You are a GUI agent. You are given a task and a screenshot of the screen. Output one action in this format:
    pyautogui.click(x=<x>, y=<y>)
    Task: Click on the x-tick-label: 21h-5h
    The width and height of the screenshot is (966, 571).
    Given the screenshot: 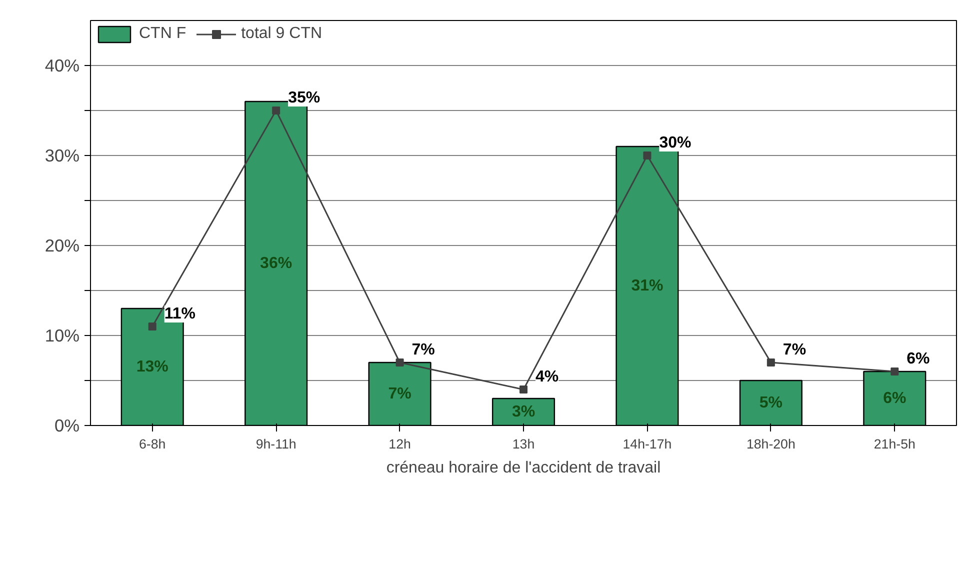 What is the action you would take?
    pyautogui.click(x=895, y=444)
    